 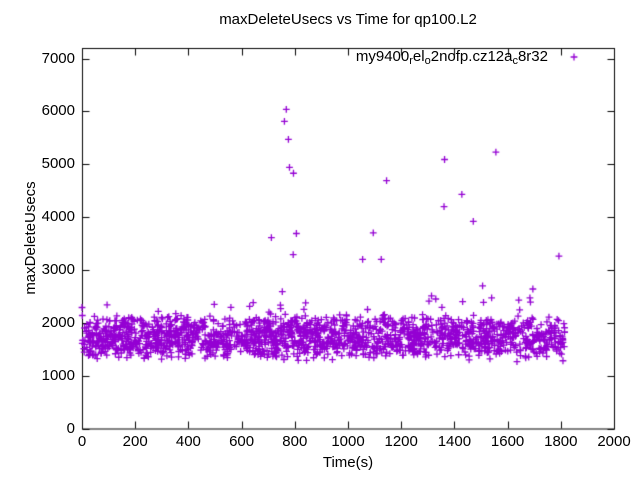 What do you see at coordinates (348, 19) in the screenshot?
I see `chart-title: maxDeleteUsecs vs Time for qp100.L2` at bounding box center [348, 19].